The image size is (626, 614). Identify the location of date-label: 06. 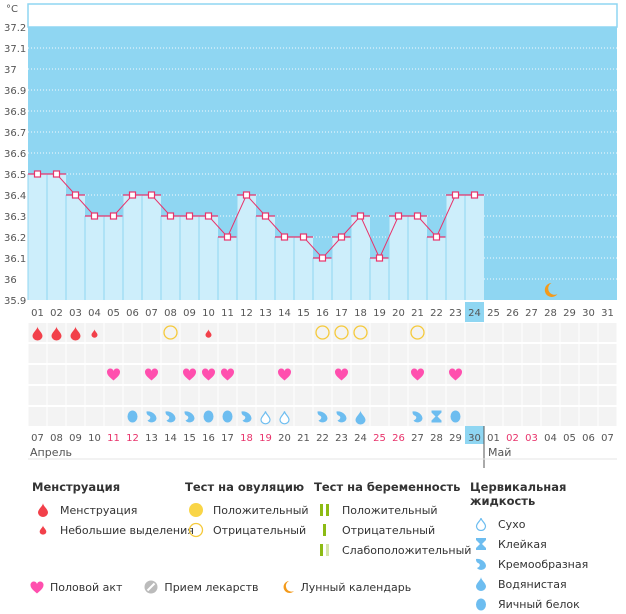
(588, 438).